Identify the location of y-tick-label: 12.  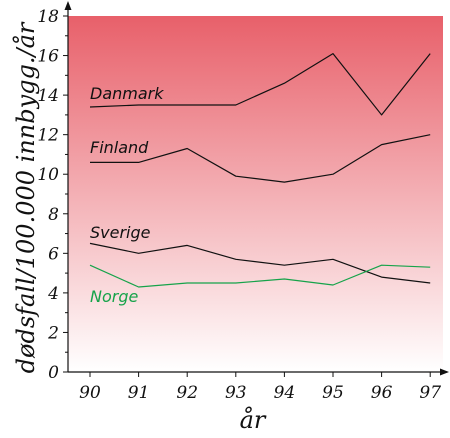
(48, 136).